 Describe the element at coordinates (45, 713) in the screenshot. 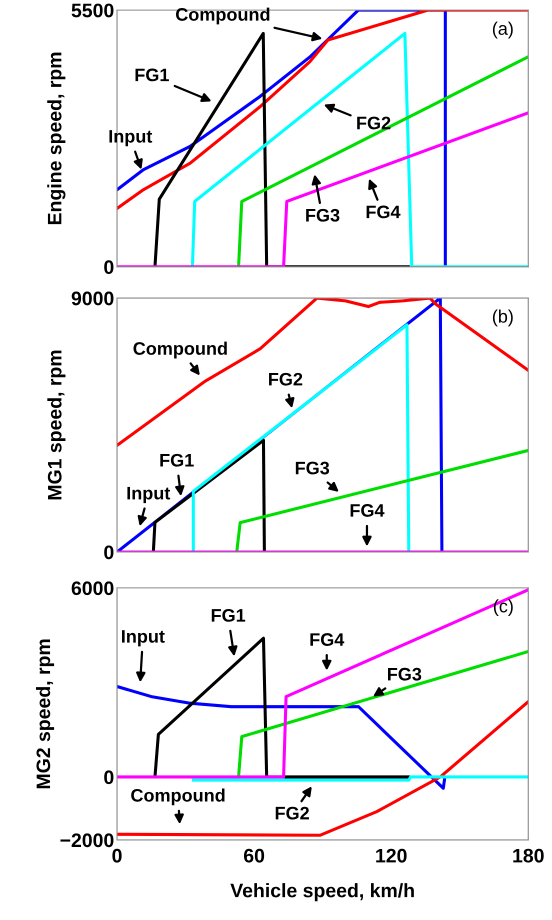

I see `y-axis-title: MG2 speed, rpm` at that location.